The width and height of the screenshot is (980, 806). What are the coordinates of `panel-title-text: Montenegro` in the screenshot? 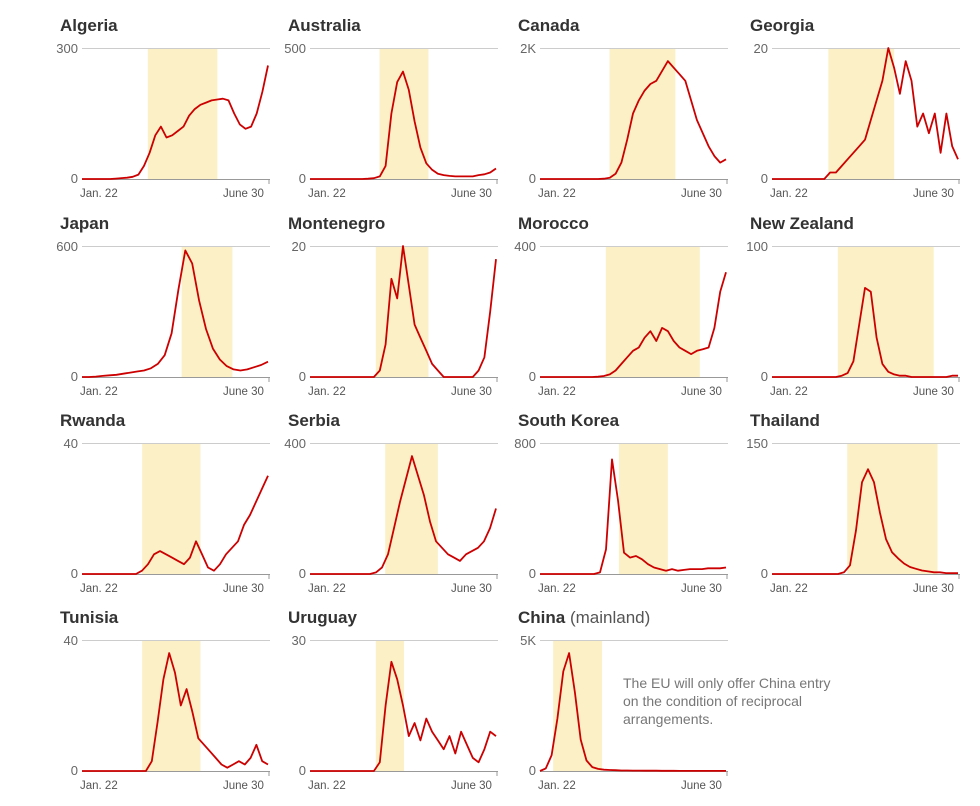 It's located at (337, 223).